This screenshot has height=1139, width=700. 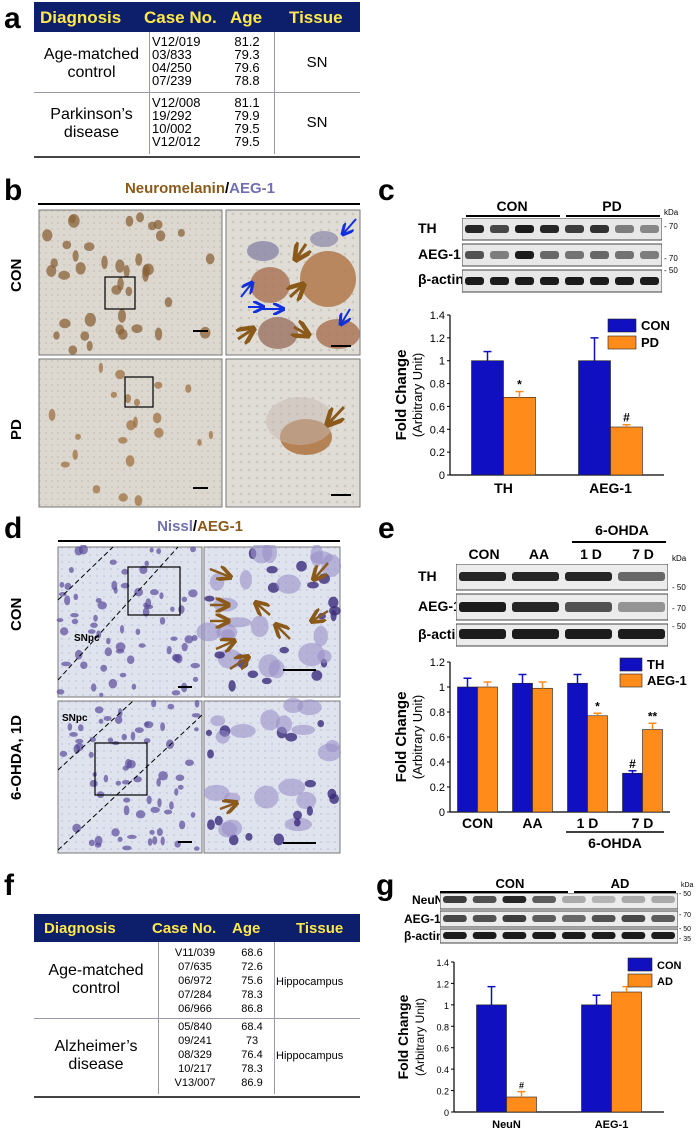 I want to click on y-tick-label: 1.4, so click(x=437, y=316).